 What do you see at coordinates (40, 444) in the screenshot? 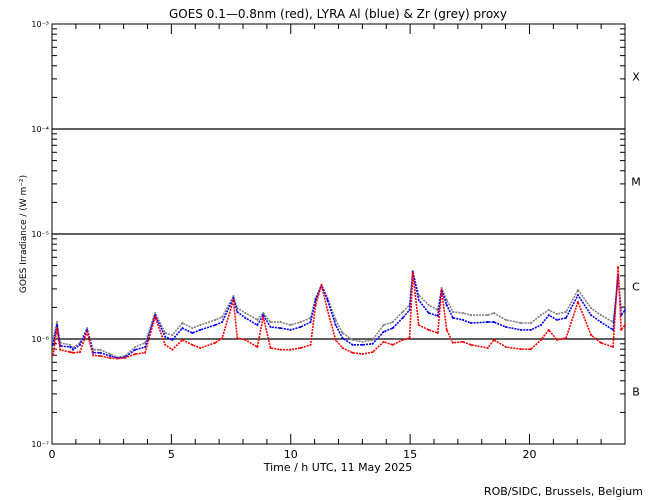
I see `y-tick-label: 10⁻⁷` at bounding box center [40, 444].